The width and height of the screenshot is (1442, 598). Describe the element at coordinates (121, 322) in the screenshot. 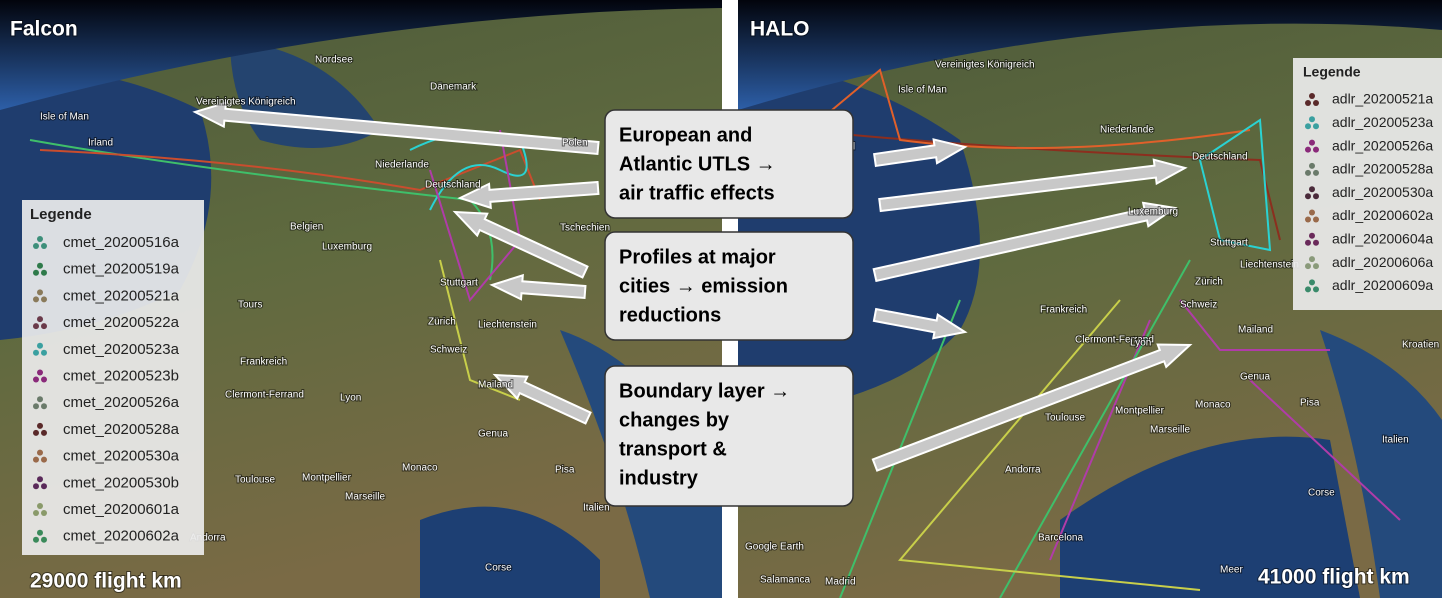

I see `legend-item: cmet_20200522a` at that location.